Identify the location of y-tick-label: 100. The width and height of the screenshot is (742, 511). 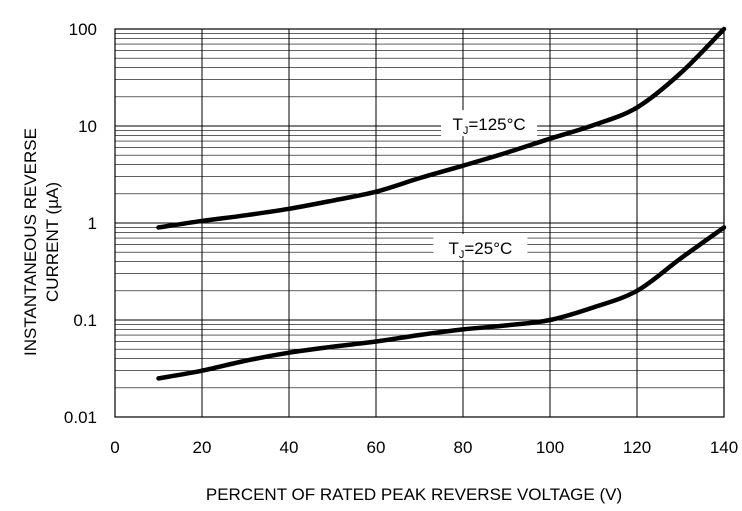
(83, 29).